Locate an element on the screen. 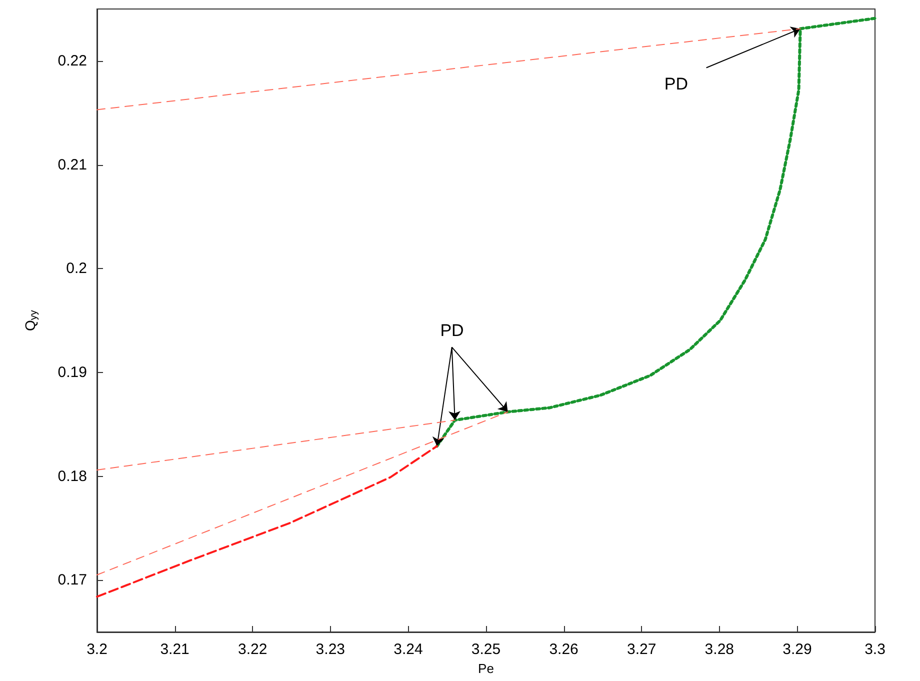 The width and height of the screenshot is (920, 681). y-tick-label: 0.21 is located at coordinates (72, 165).